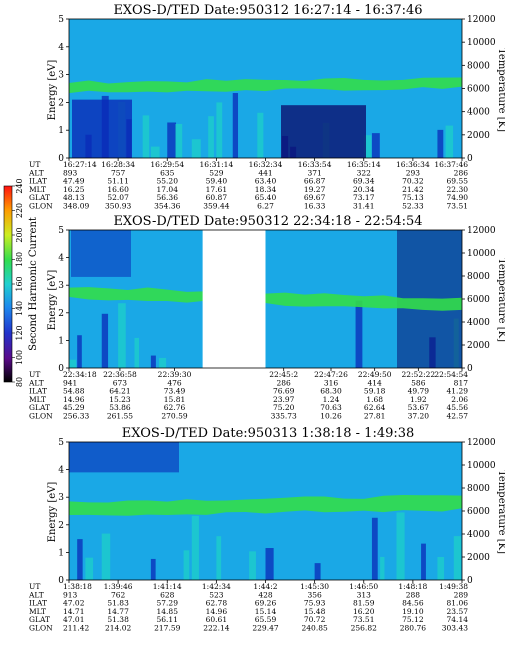 Image resolution: width=505 pixels, height=649 pixels. Describe the element at coordinates (314, 594) in the screenshot. I see `orbit-value: 356` at that location.